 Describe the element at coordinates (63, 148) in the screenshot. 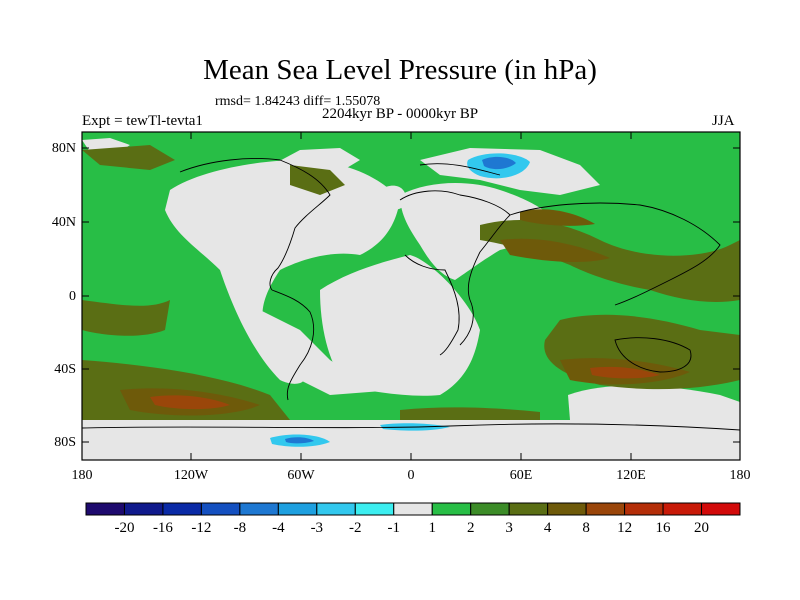

I see `y-tick-label: 80N` at that location.